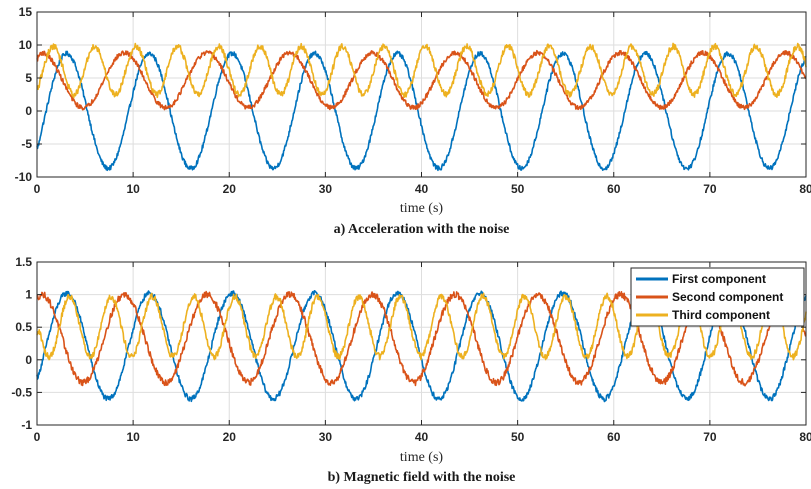 The width and height of the screenshot is (811, 489). I want to click on x-axis-label-magnetic-field: time (s), so click(421, 457).